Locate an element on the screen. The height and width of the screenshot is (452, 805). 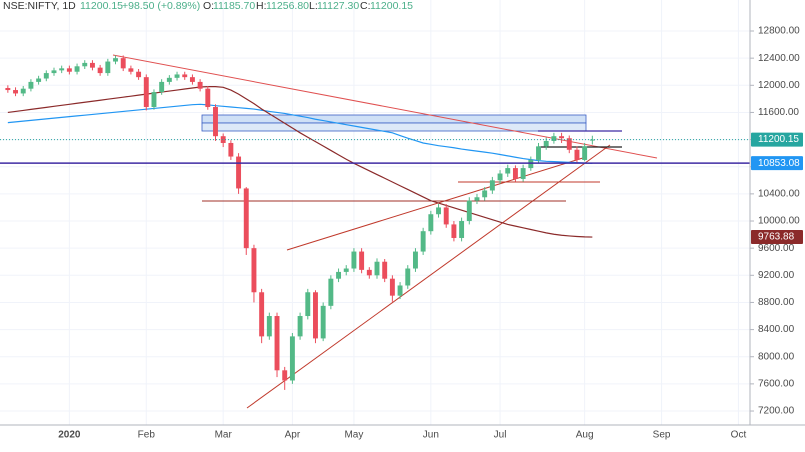
y-tick-label: 8800.00 is located at coordinates (776, 302).